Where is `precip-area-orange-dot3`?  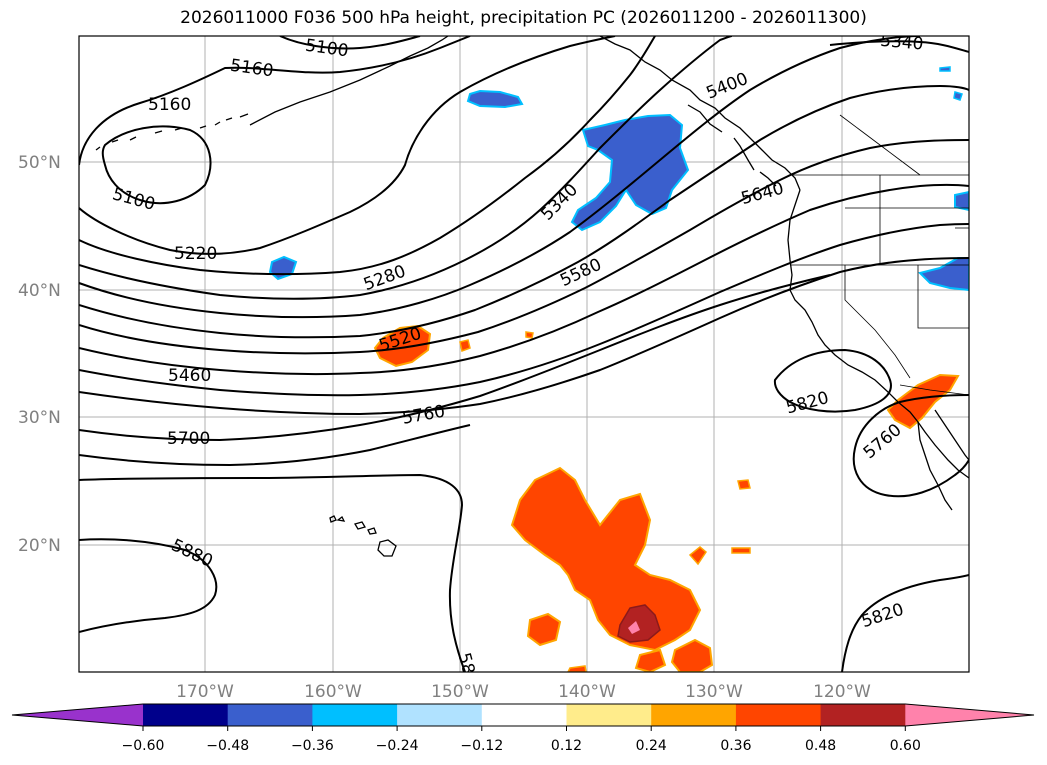
precip-area-orange-dot3 is located at coordinates (744, 484).